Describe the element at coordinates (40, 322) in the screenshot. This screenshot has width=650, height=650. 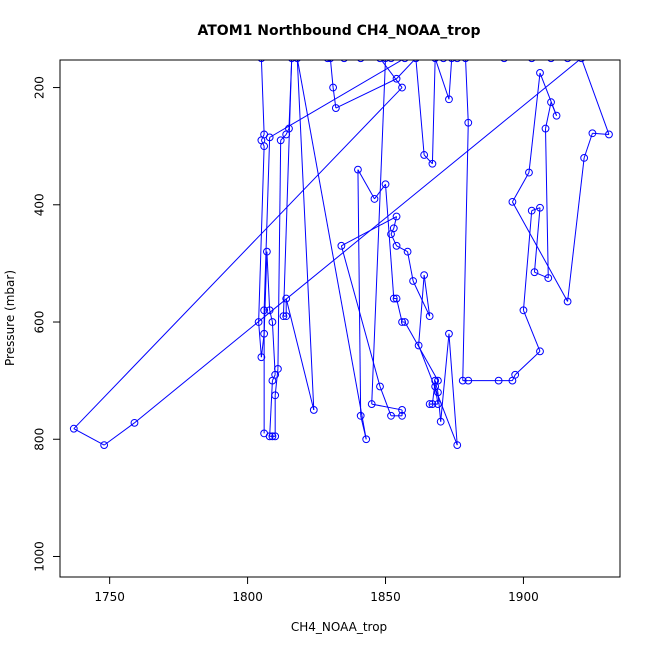
I see `y-tick-label: 600` at that location.